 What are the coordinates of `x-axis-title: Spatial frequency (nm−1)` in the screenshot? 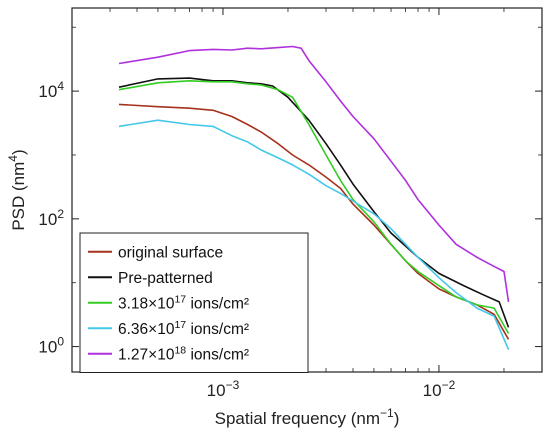 It's located at (307, 417).